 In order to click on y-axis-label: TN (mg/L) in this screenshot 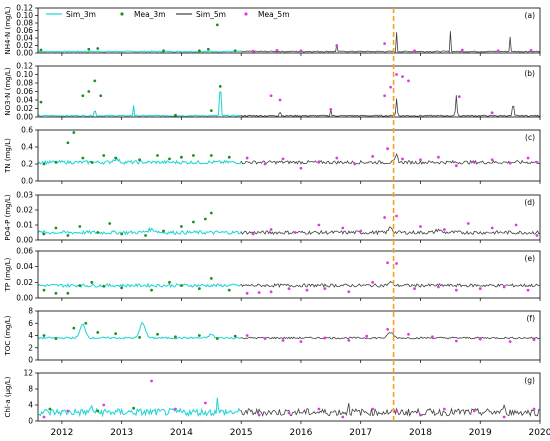, I will do `click(8, 156)`.